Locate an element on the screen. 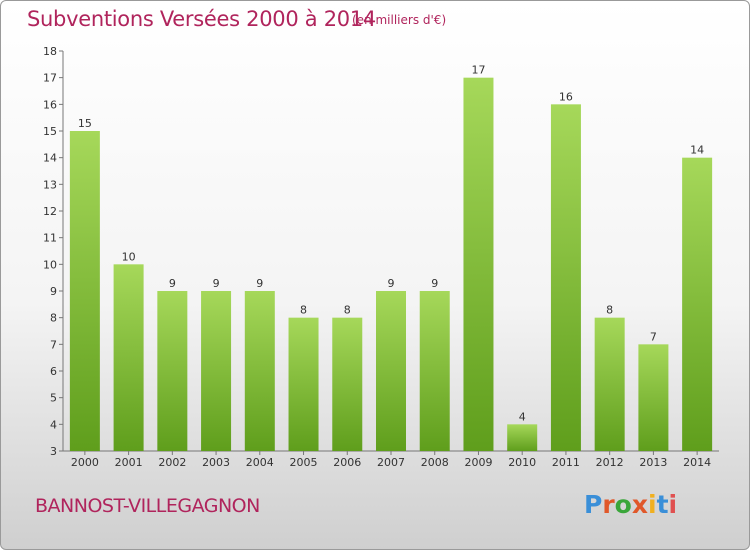  y-tick-label: 14 is located at coordinates (50, 158).